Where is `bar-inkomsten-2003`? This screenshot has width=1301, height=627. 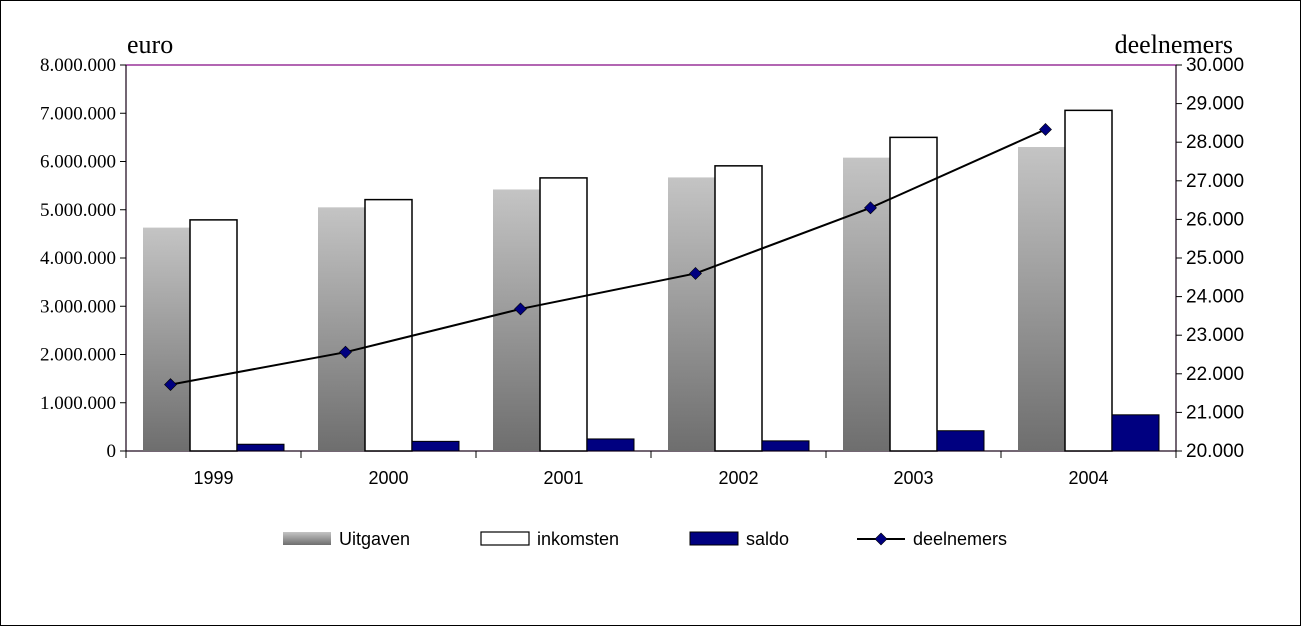
bar-inkomsten-2003 is located at coordinates (913, 294).